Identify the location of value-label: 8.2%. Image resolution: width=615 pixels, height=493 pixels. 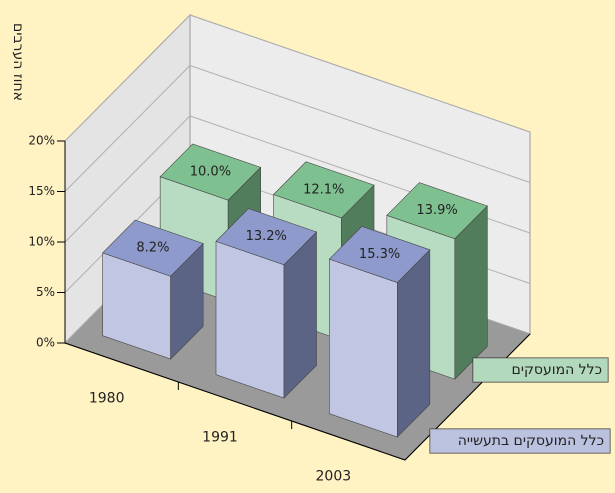
(152, 248).